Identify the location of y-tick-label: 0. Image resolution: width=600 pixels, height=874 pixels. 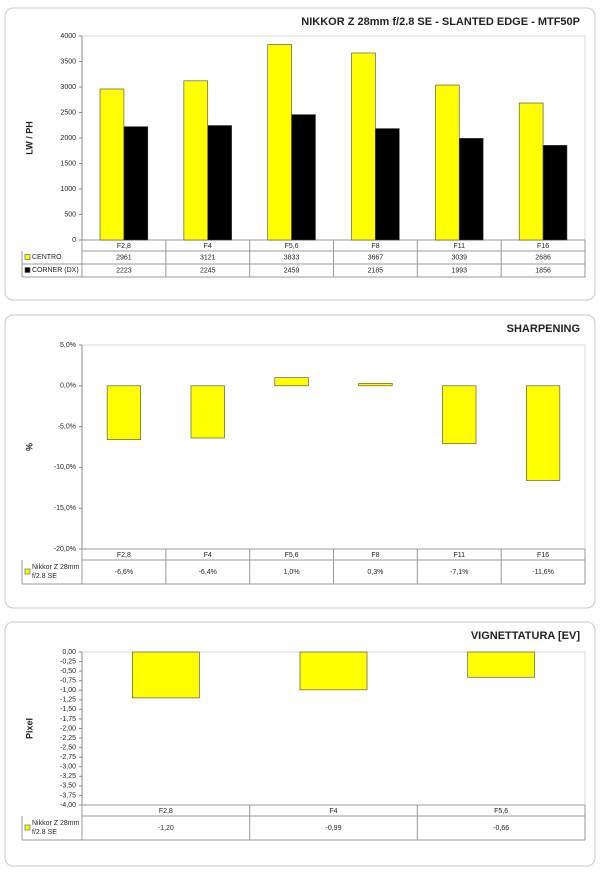
(74, 240).